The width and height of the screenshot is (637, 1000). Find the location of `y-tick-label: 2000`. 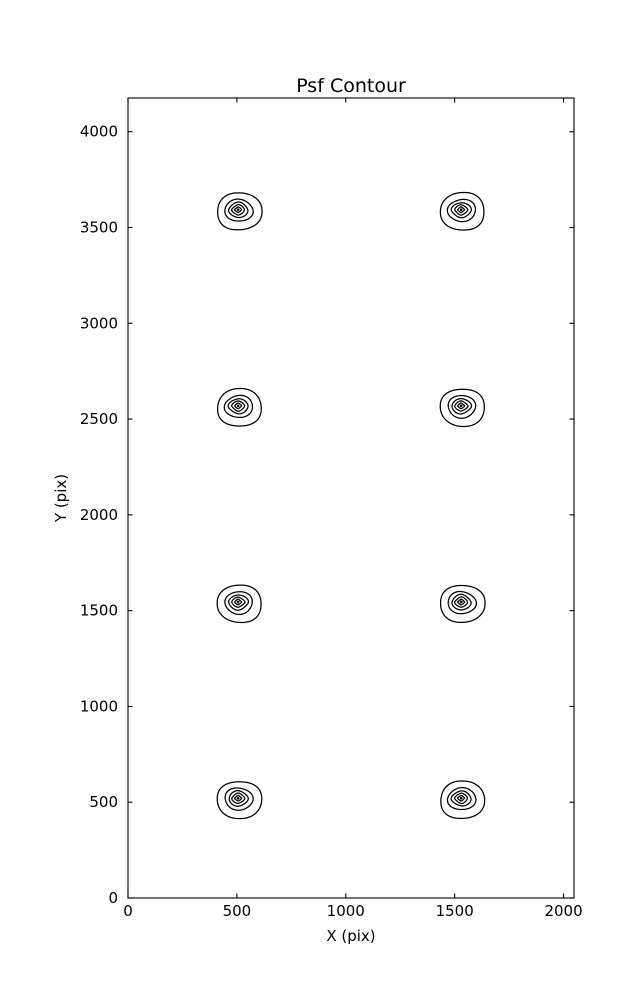

y-tick-label: 2000 is located at coordinates (99, 515).